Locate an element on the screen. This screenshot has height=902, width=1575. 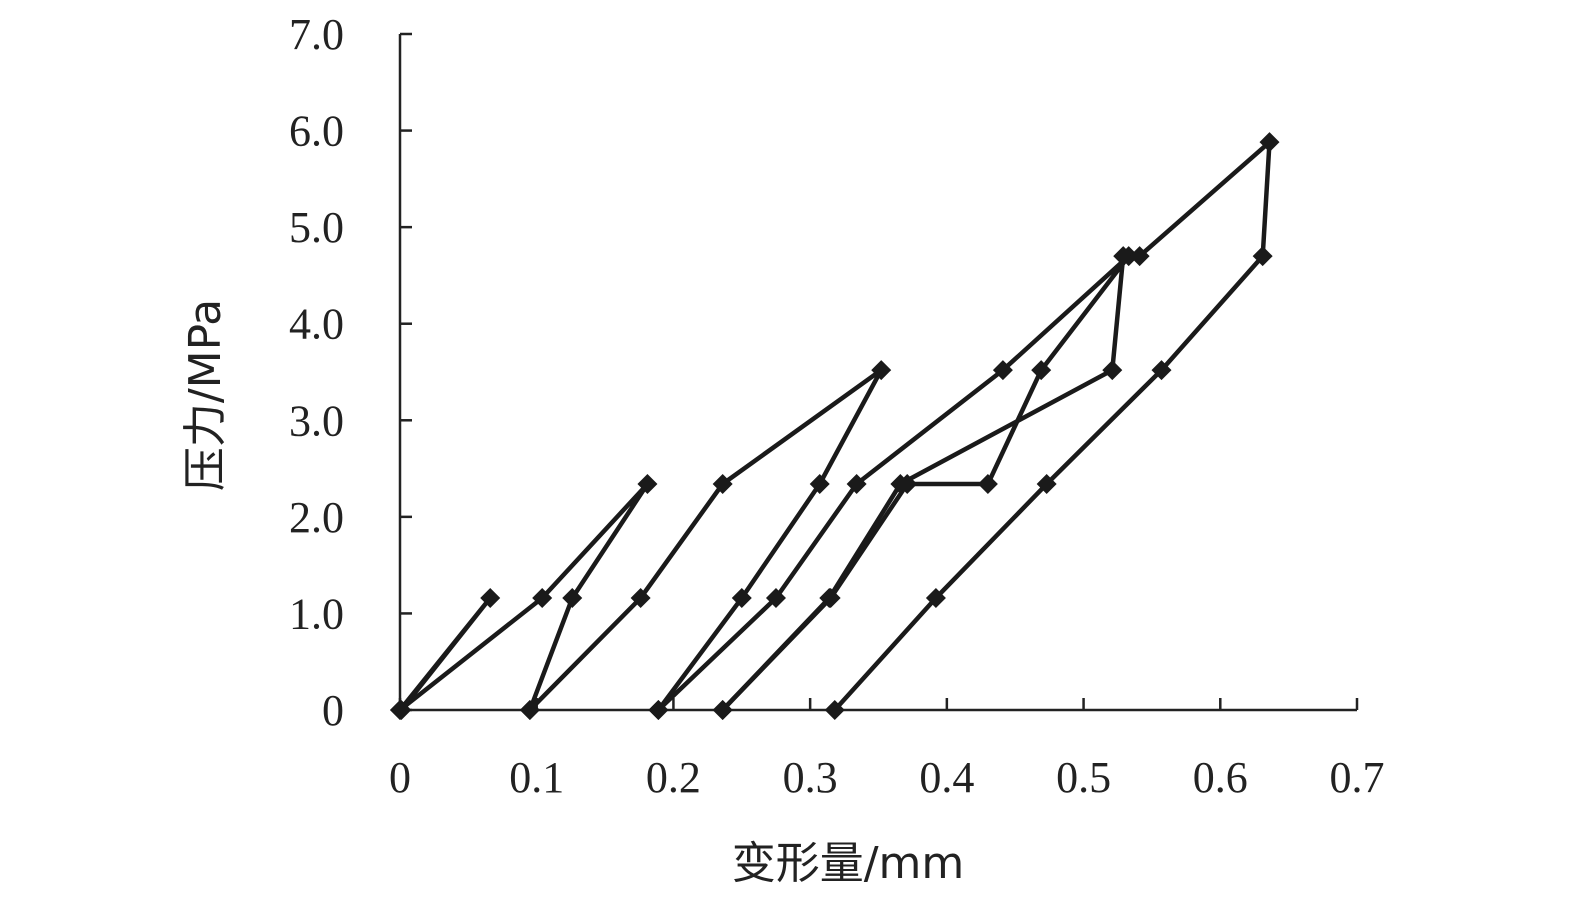
x-tick-label: 0 is located at coordinates (400, 777).